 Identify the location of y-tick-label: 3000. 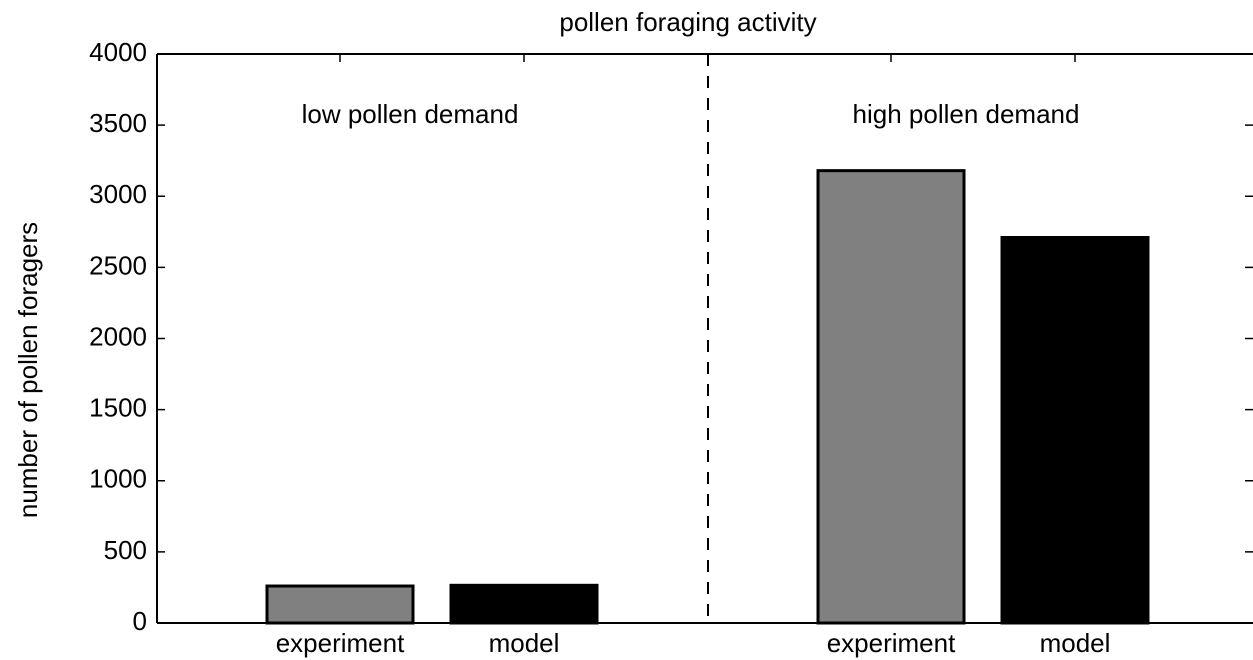
(118, 194).